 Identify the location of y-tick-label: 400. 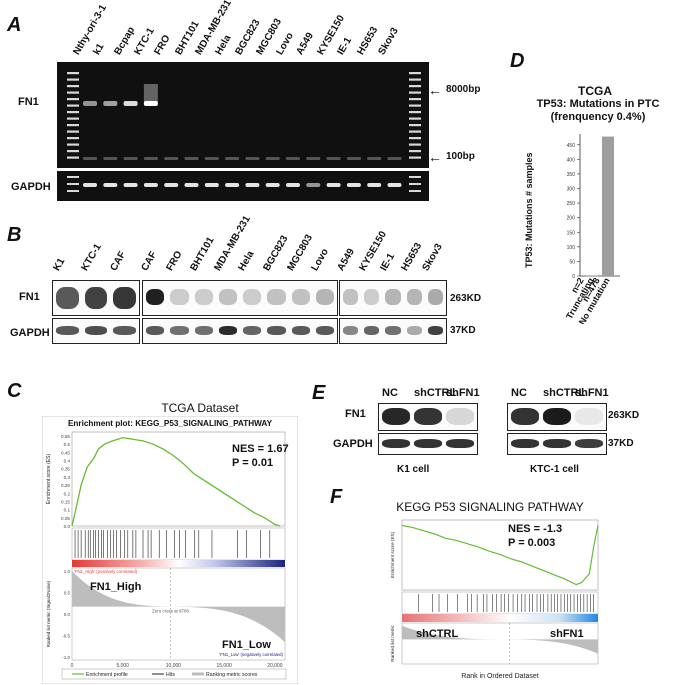
(571, 160).